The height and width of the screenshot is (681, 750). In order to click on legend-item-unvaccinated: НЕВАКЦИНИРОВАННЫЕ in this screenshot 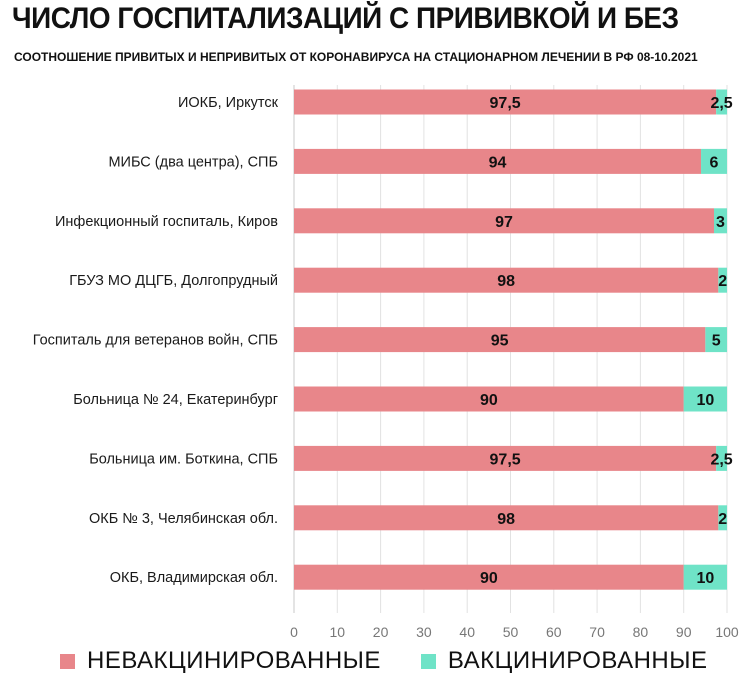, I will do `click(220, 661)`.